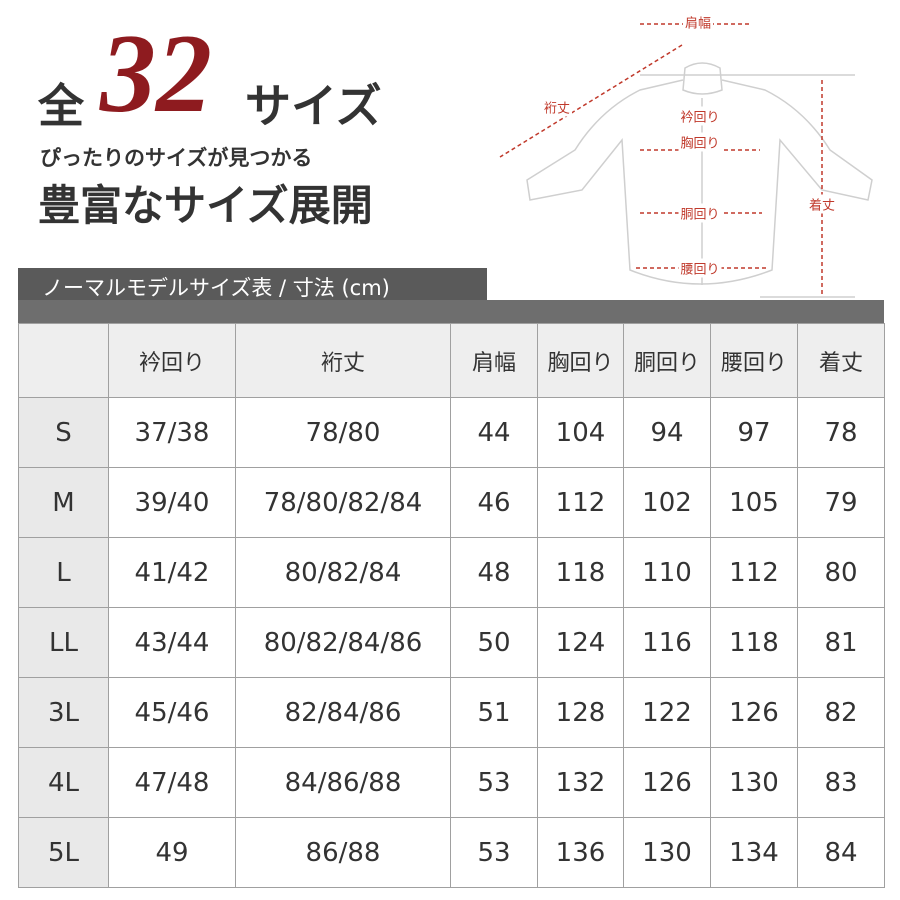 Image resolution: width=900 pixels, height=900 pixels. What do you see at coordinates (580, 782) in the screenshot?
I see `table-cell: 132` at bounding box center [580, 782].